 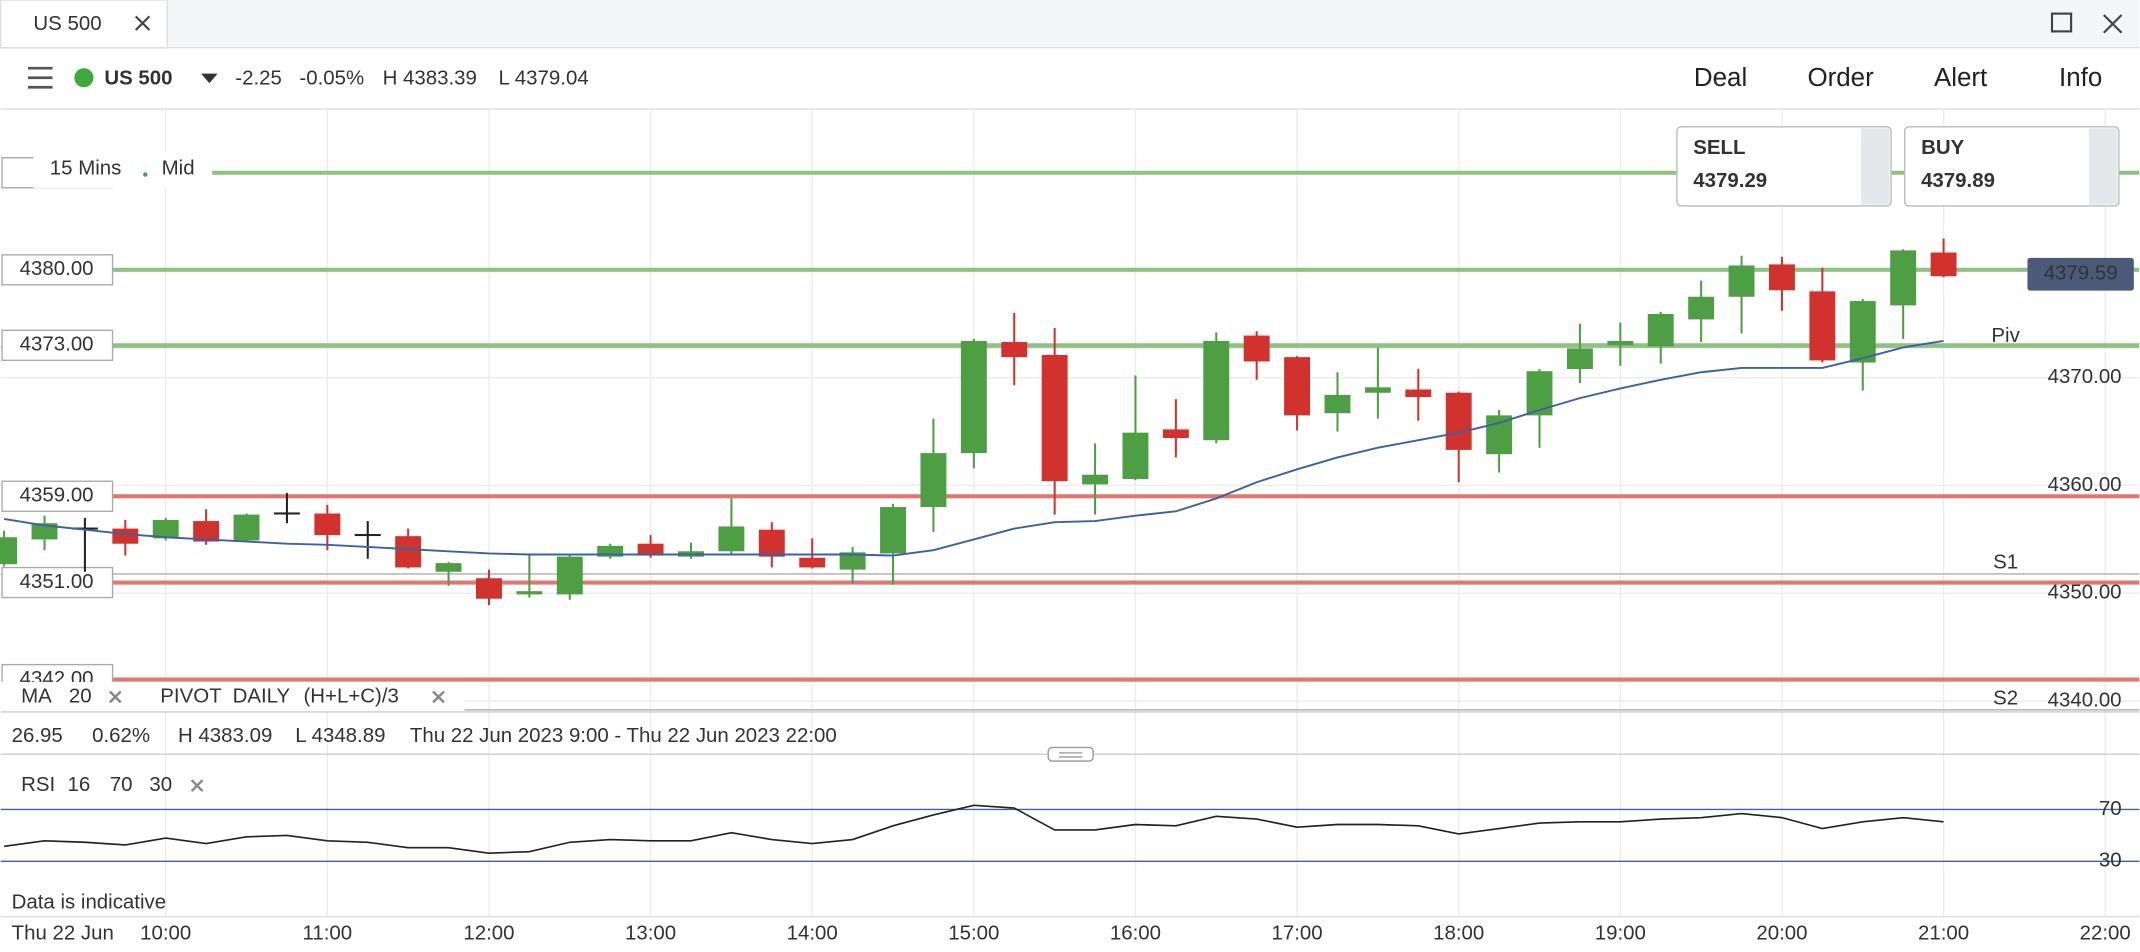 I want to click on x-tick-label: 20:00, so click(x=1781, y=933).